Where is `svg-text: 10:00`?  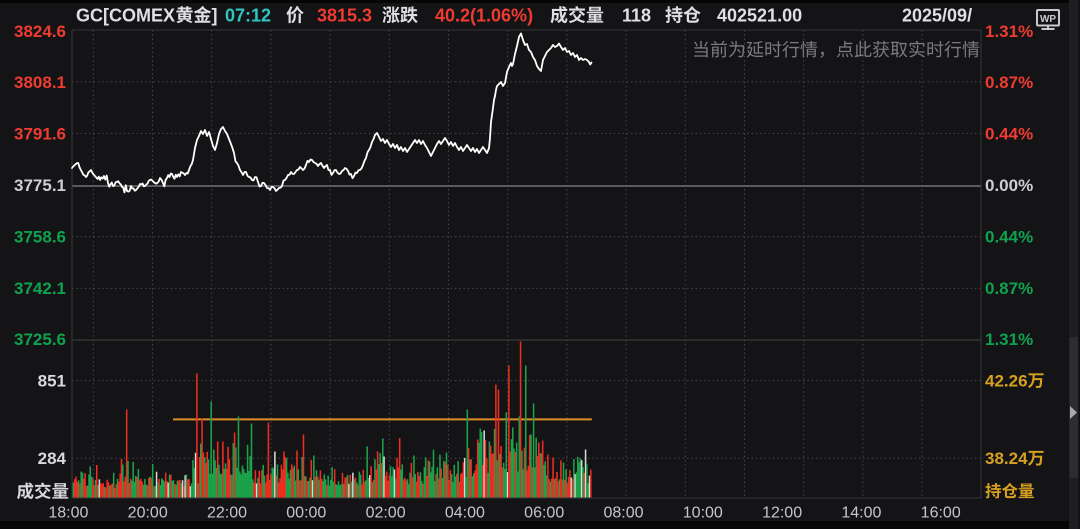
svg-text: 10:00 is located at coordinates (703, 513).